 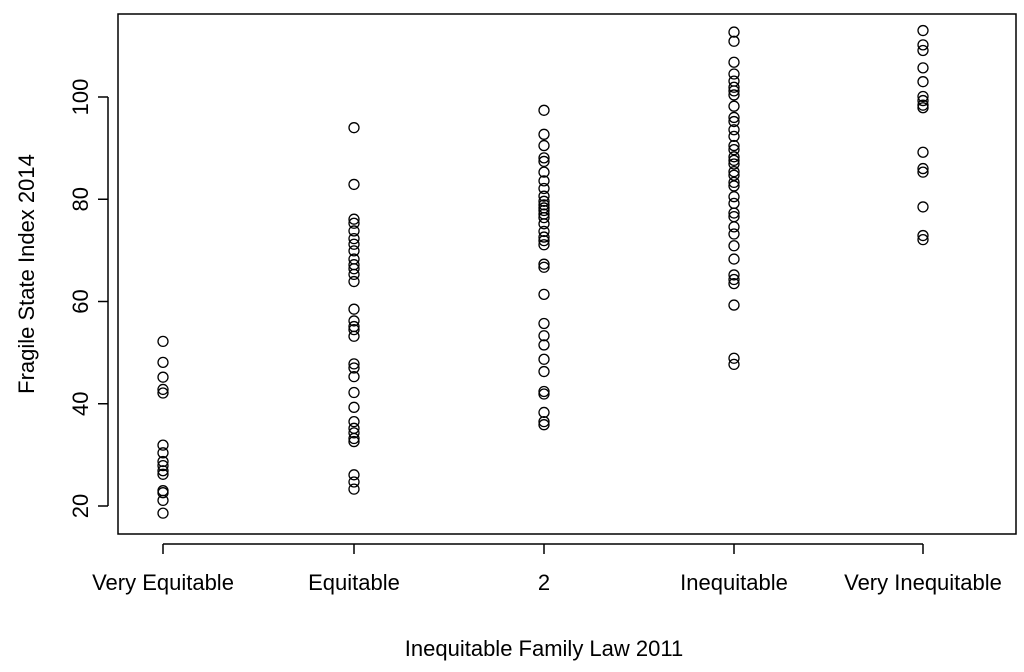 What do you see at coordinates (80, 199) in the screenshot?
I see `y-tick-label: 80` at bounding box center [80, 199].